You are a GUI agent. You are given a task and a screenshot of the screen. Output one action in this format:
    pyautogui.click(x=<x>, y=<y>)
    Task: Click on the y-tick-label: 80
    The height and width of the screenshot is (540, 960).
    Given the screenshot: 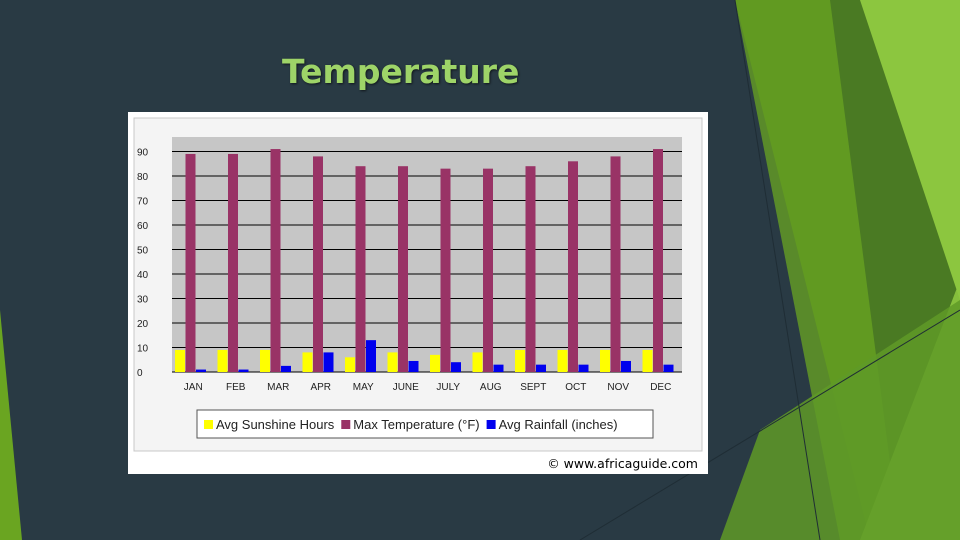 What is the action you would take?
    pyautogui.click(x=143, y=177)
    